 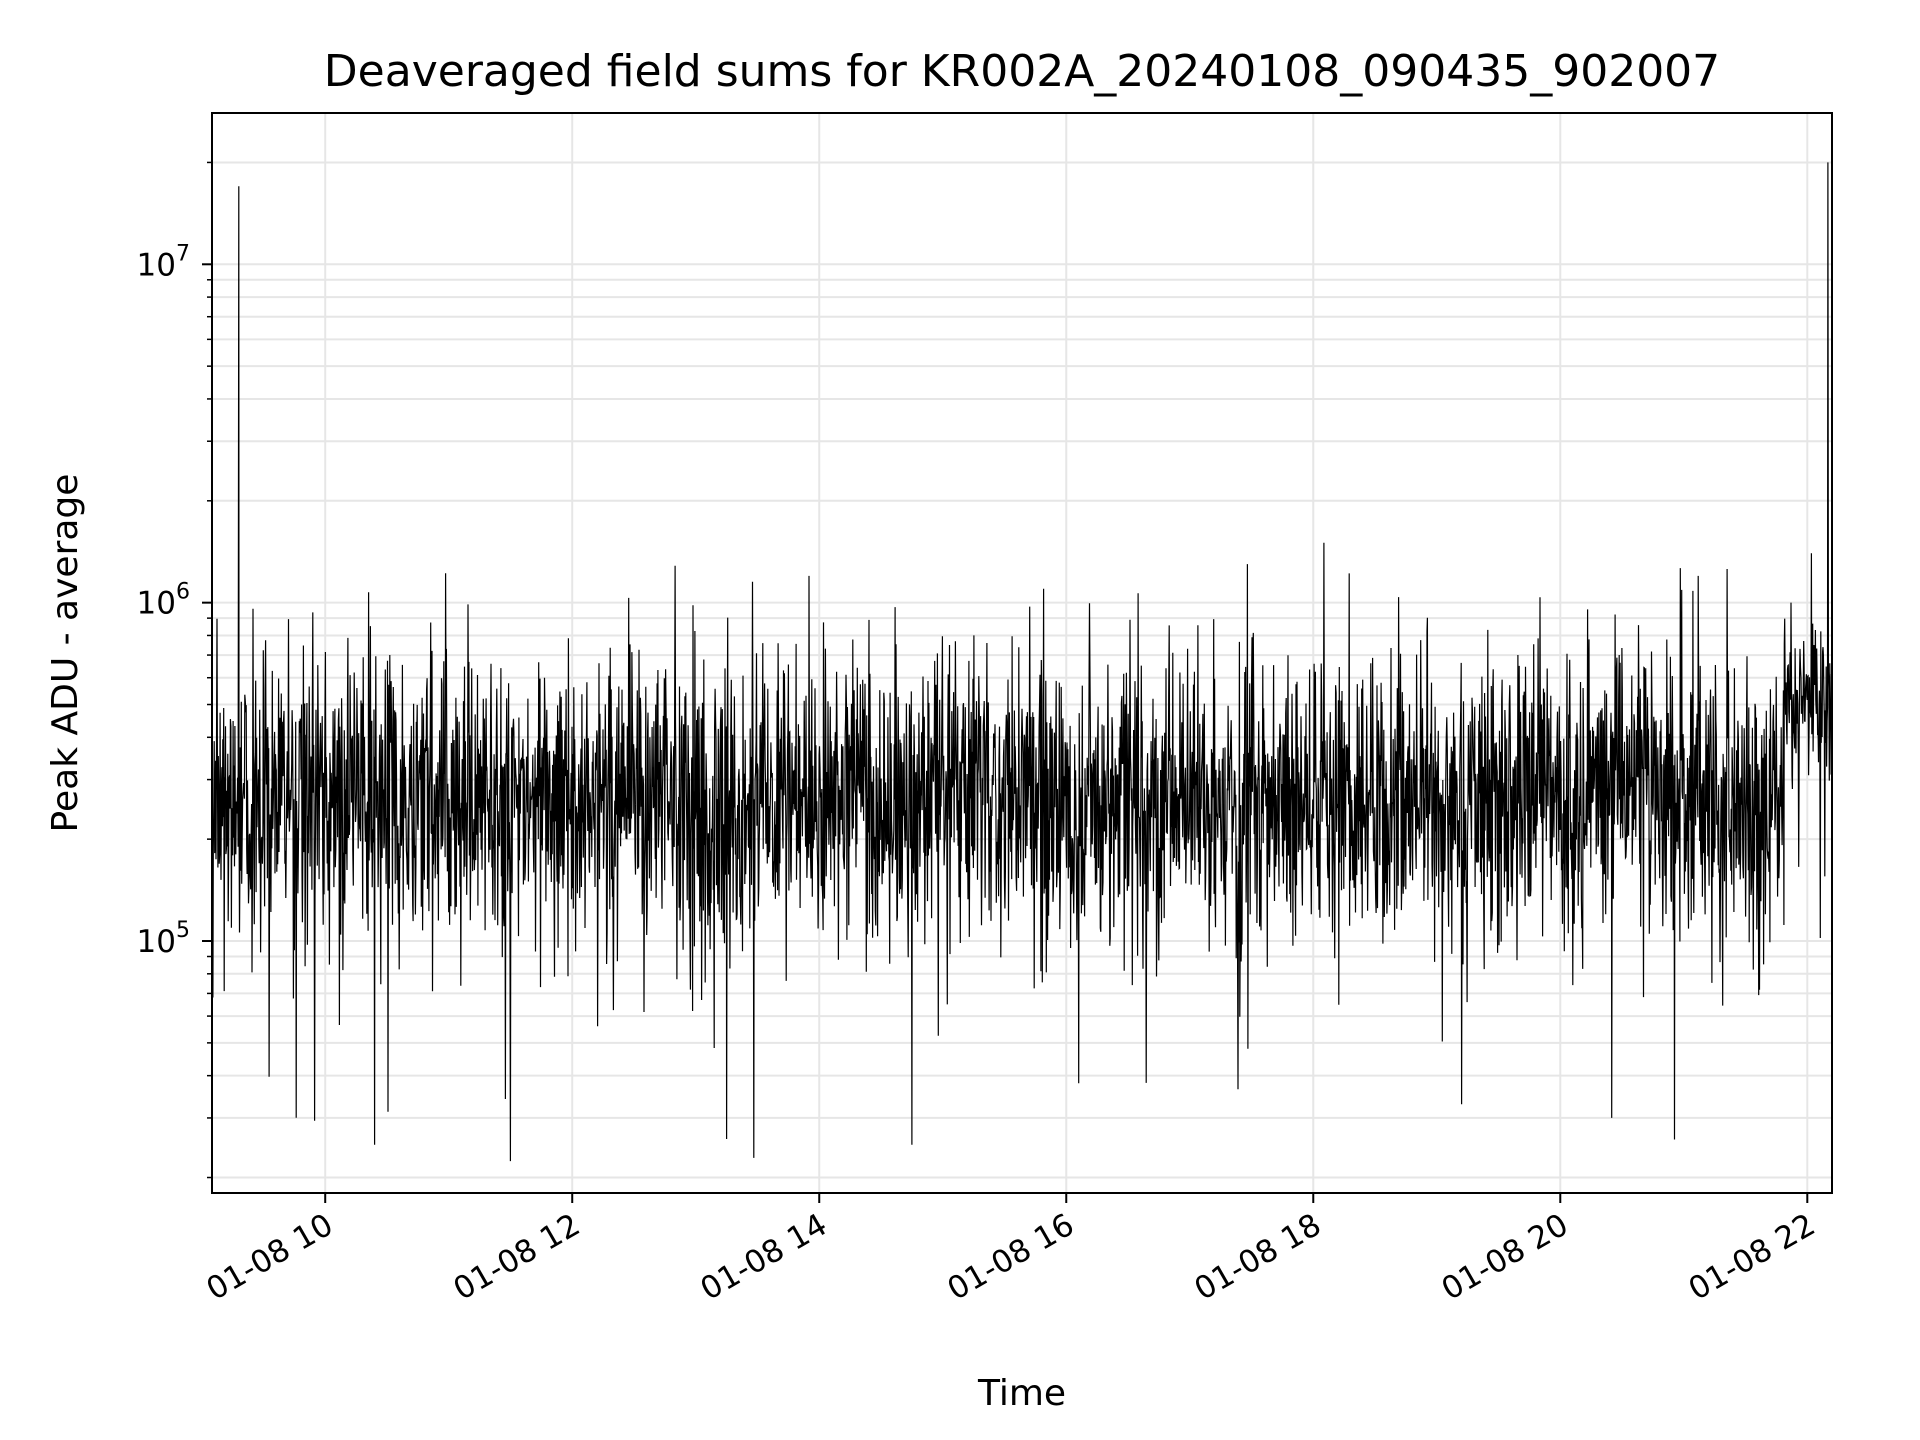 What do you see at coordinates (163, 939) in the screenshot?
I see `y-tick-label: 10⁵` at bounding box center [163, 939].